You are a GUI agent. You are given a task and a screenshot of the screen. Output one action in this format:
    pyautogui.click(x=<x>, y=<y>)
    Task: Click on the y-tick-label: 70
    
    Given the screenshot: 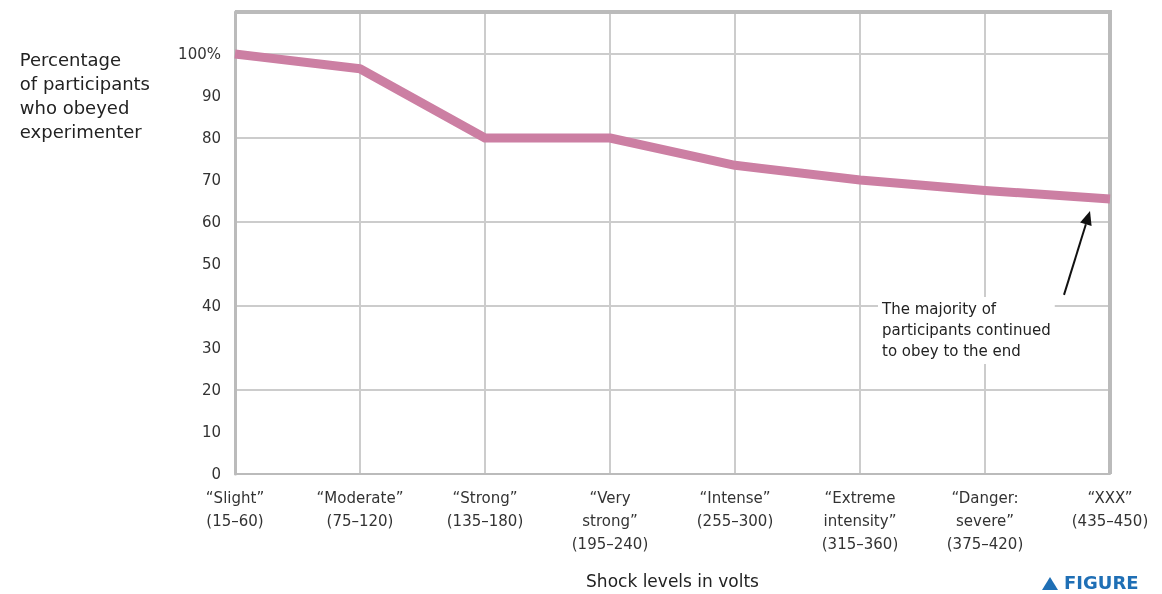 What is the action you would take?
    pyautogui.click(x=211, y=180)
    